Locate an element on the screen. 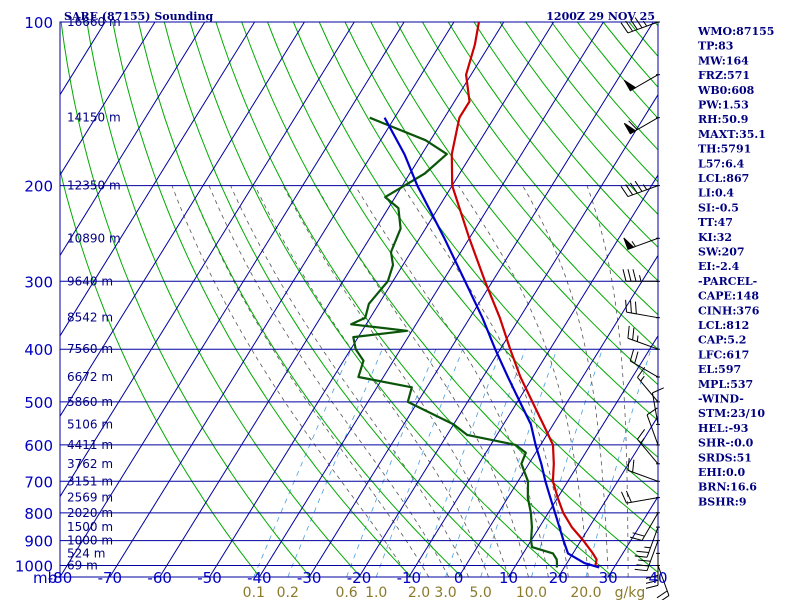 The height and width of the screenshot is (600, 800). mixing-ratio-labels: 0.1 0.2 0.6 1.0 2.0 3.0 5.0 10.0 20.0 g/kg is located at coordinates (444, 592).